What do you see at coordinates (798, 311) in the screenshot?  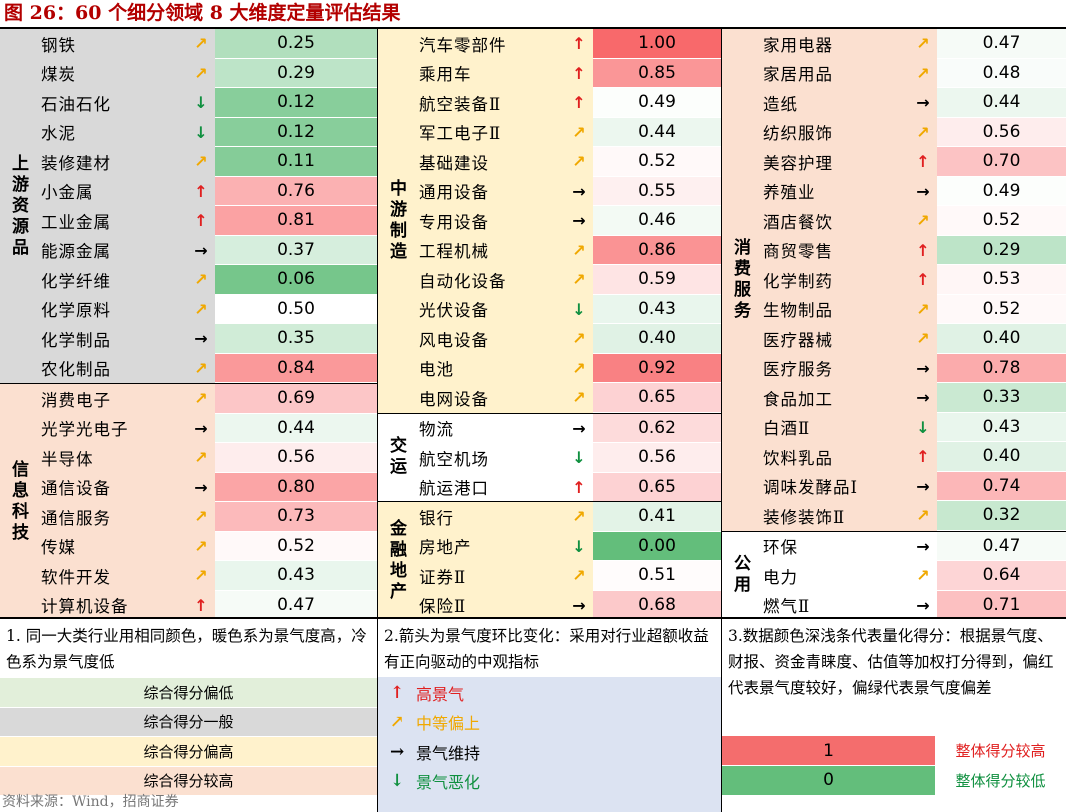 I see `industry-name: 生物制品` at bounding box center [798, 311].